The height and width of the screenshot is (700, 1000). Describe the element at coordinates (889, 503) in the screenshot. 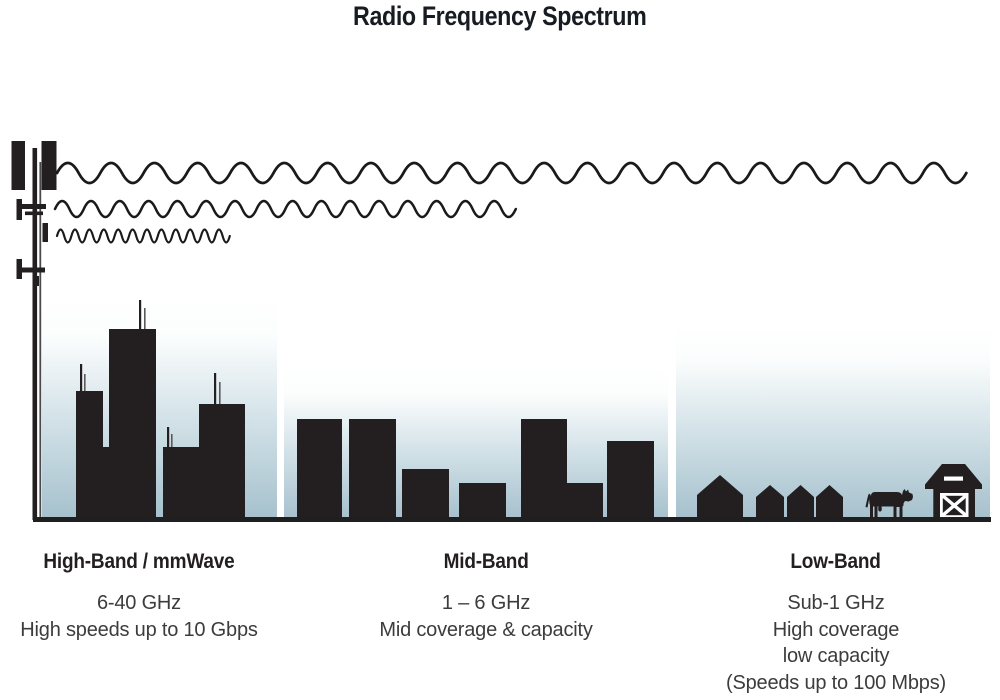

I see `cow-icon` at that location.